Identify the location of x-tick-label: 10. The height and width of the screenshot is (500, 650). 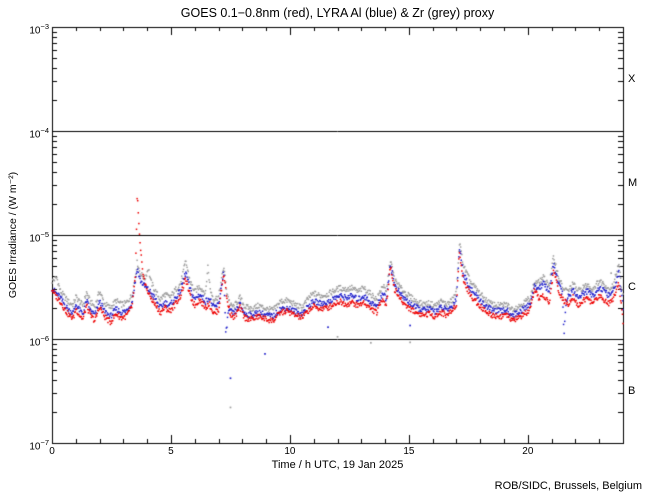
(290, 451).